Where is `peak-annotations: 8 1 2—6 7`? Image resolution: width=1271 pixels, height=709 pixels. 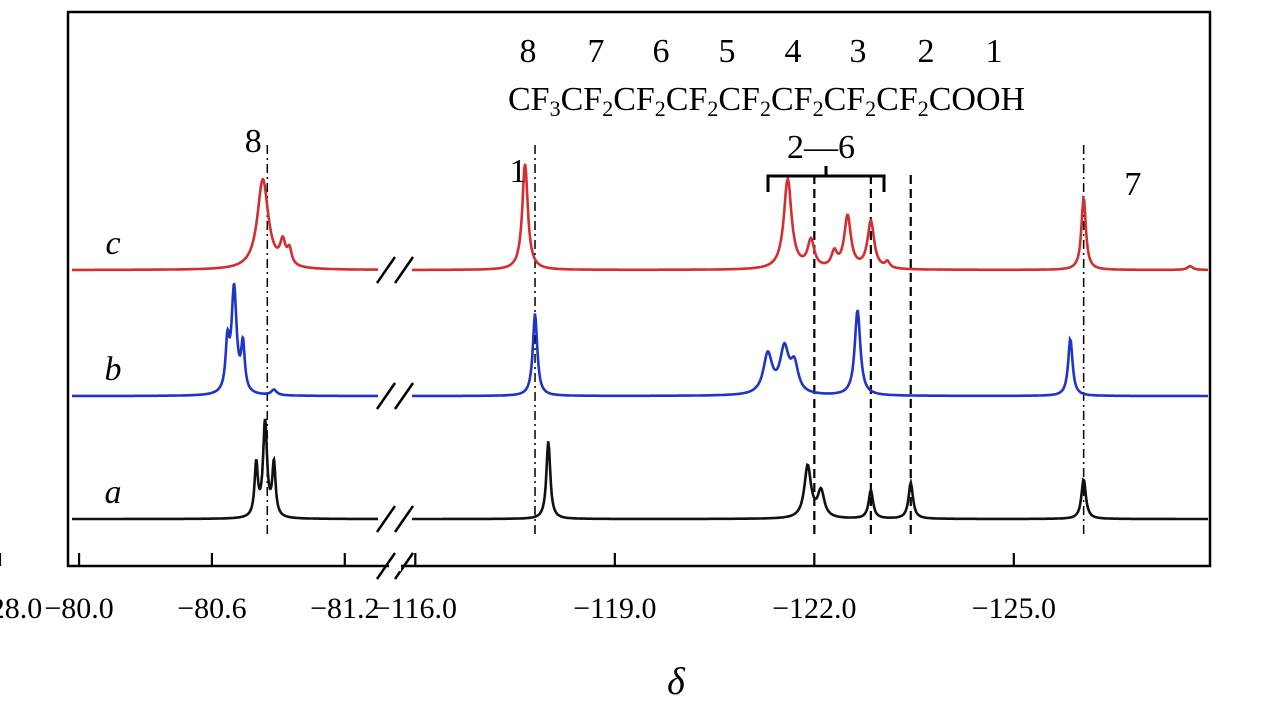
peak-annotations: 8 1 2—6 7 is located at coordinates (693, 163).